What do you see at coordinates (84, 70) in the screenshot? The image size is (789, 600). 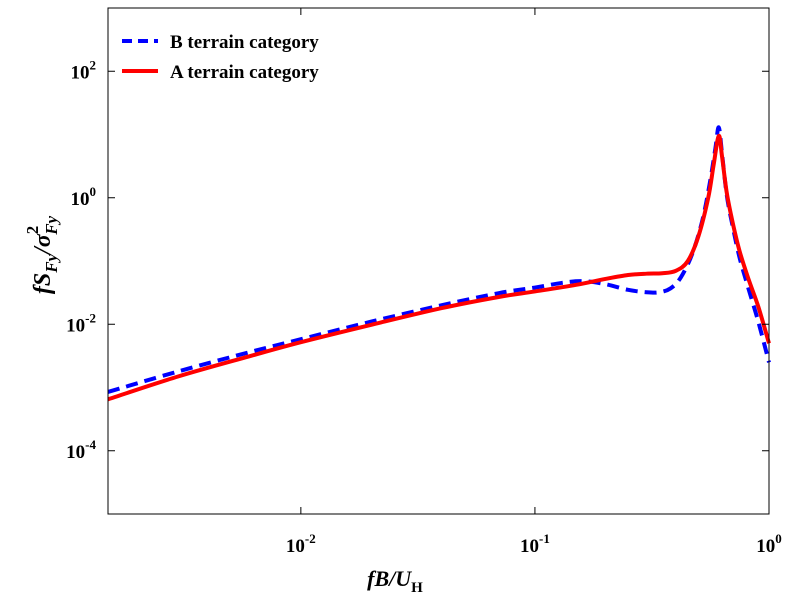 I see `y-tick-label: 10²` at bounding box center [84, 70].